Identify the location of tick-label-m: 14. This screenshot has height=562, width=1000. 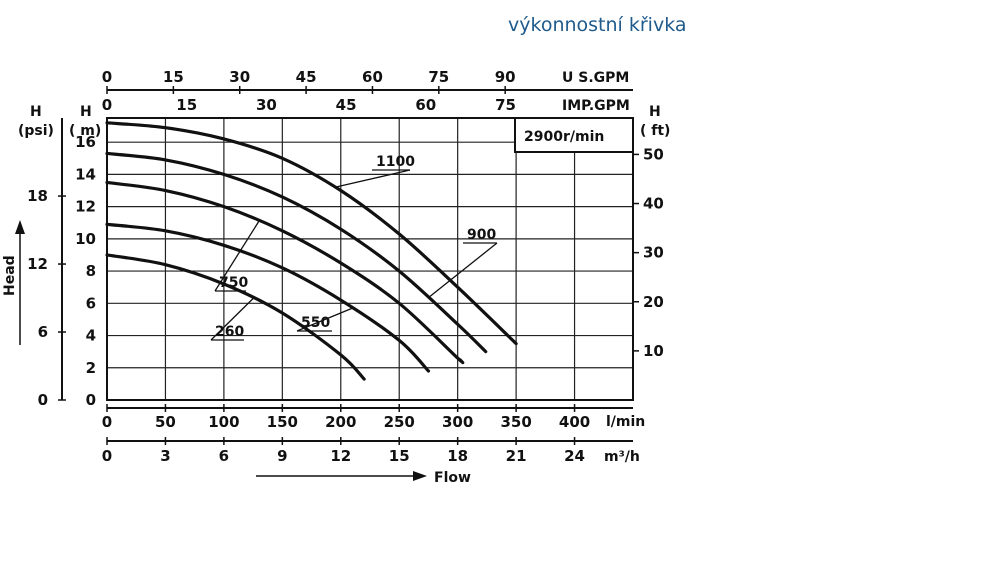
(85, 174).